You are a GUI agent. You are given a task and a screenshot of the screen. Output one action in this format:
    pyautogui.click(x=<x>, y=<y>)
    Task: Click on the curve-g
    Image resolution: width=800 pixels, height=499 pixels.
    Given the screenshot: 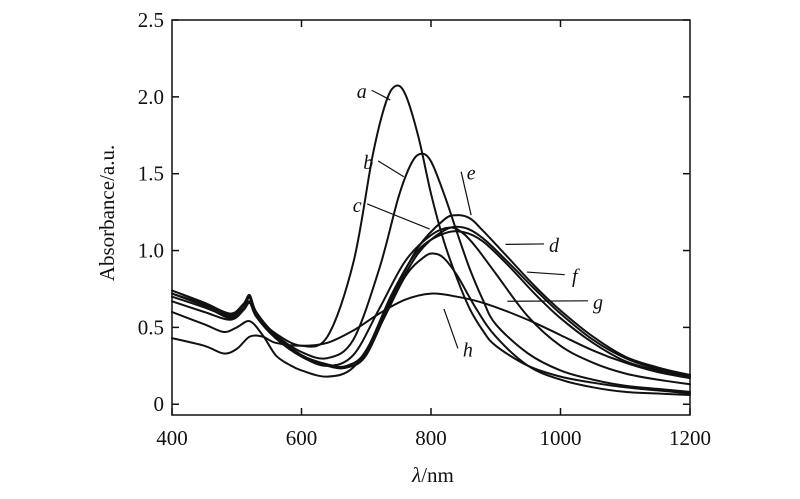 What is the action you would take?
    pyautogui.click(x=431, y=336)
    